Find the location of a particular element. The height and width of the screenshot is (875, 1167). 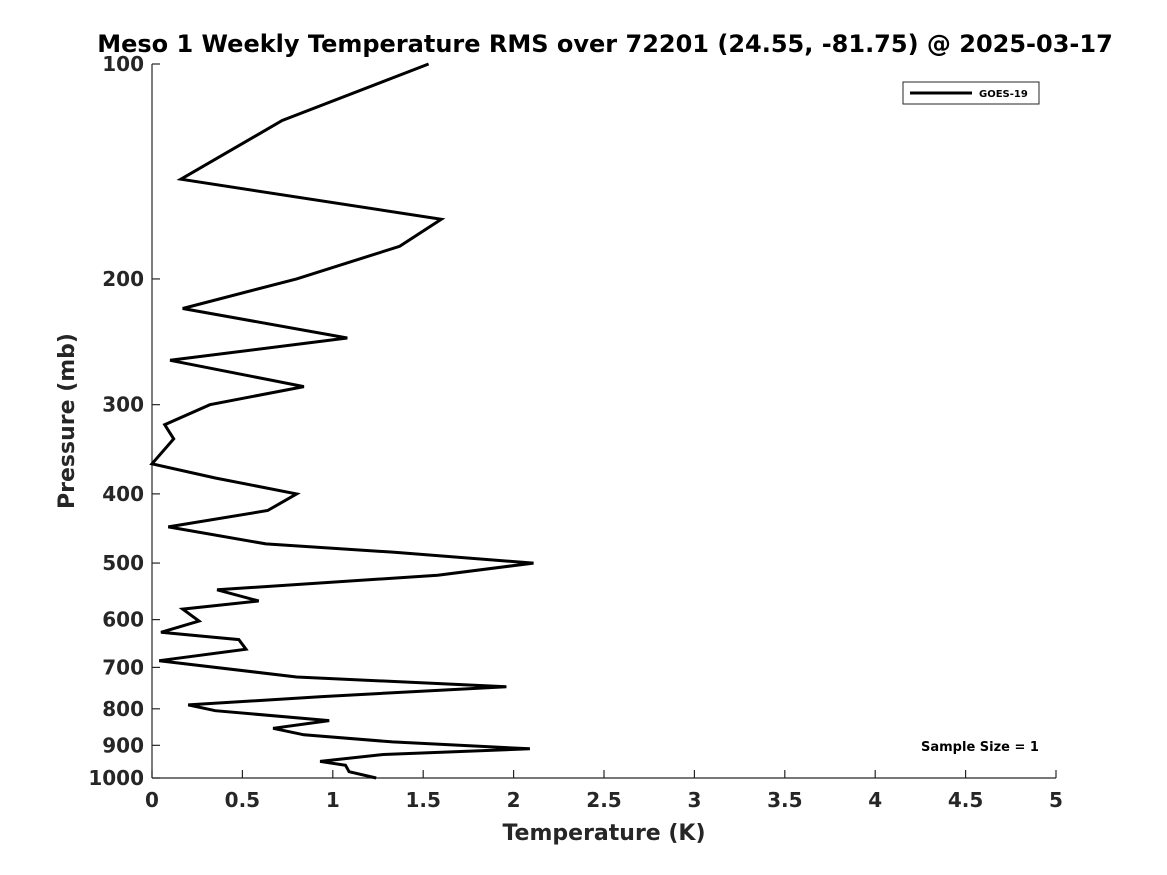

y-tick-label: 800 is located at coordinates (123, 709).